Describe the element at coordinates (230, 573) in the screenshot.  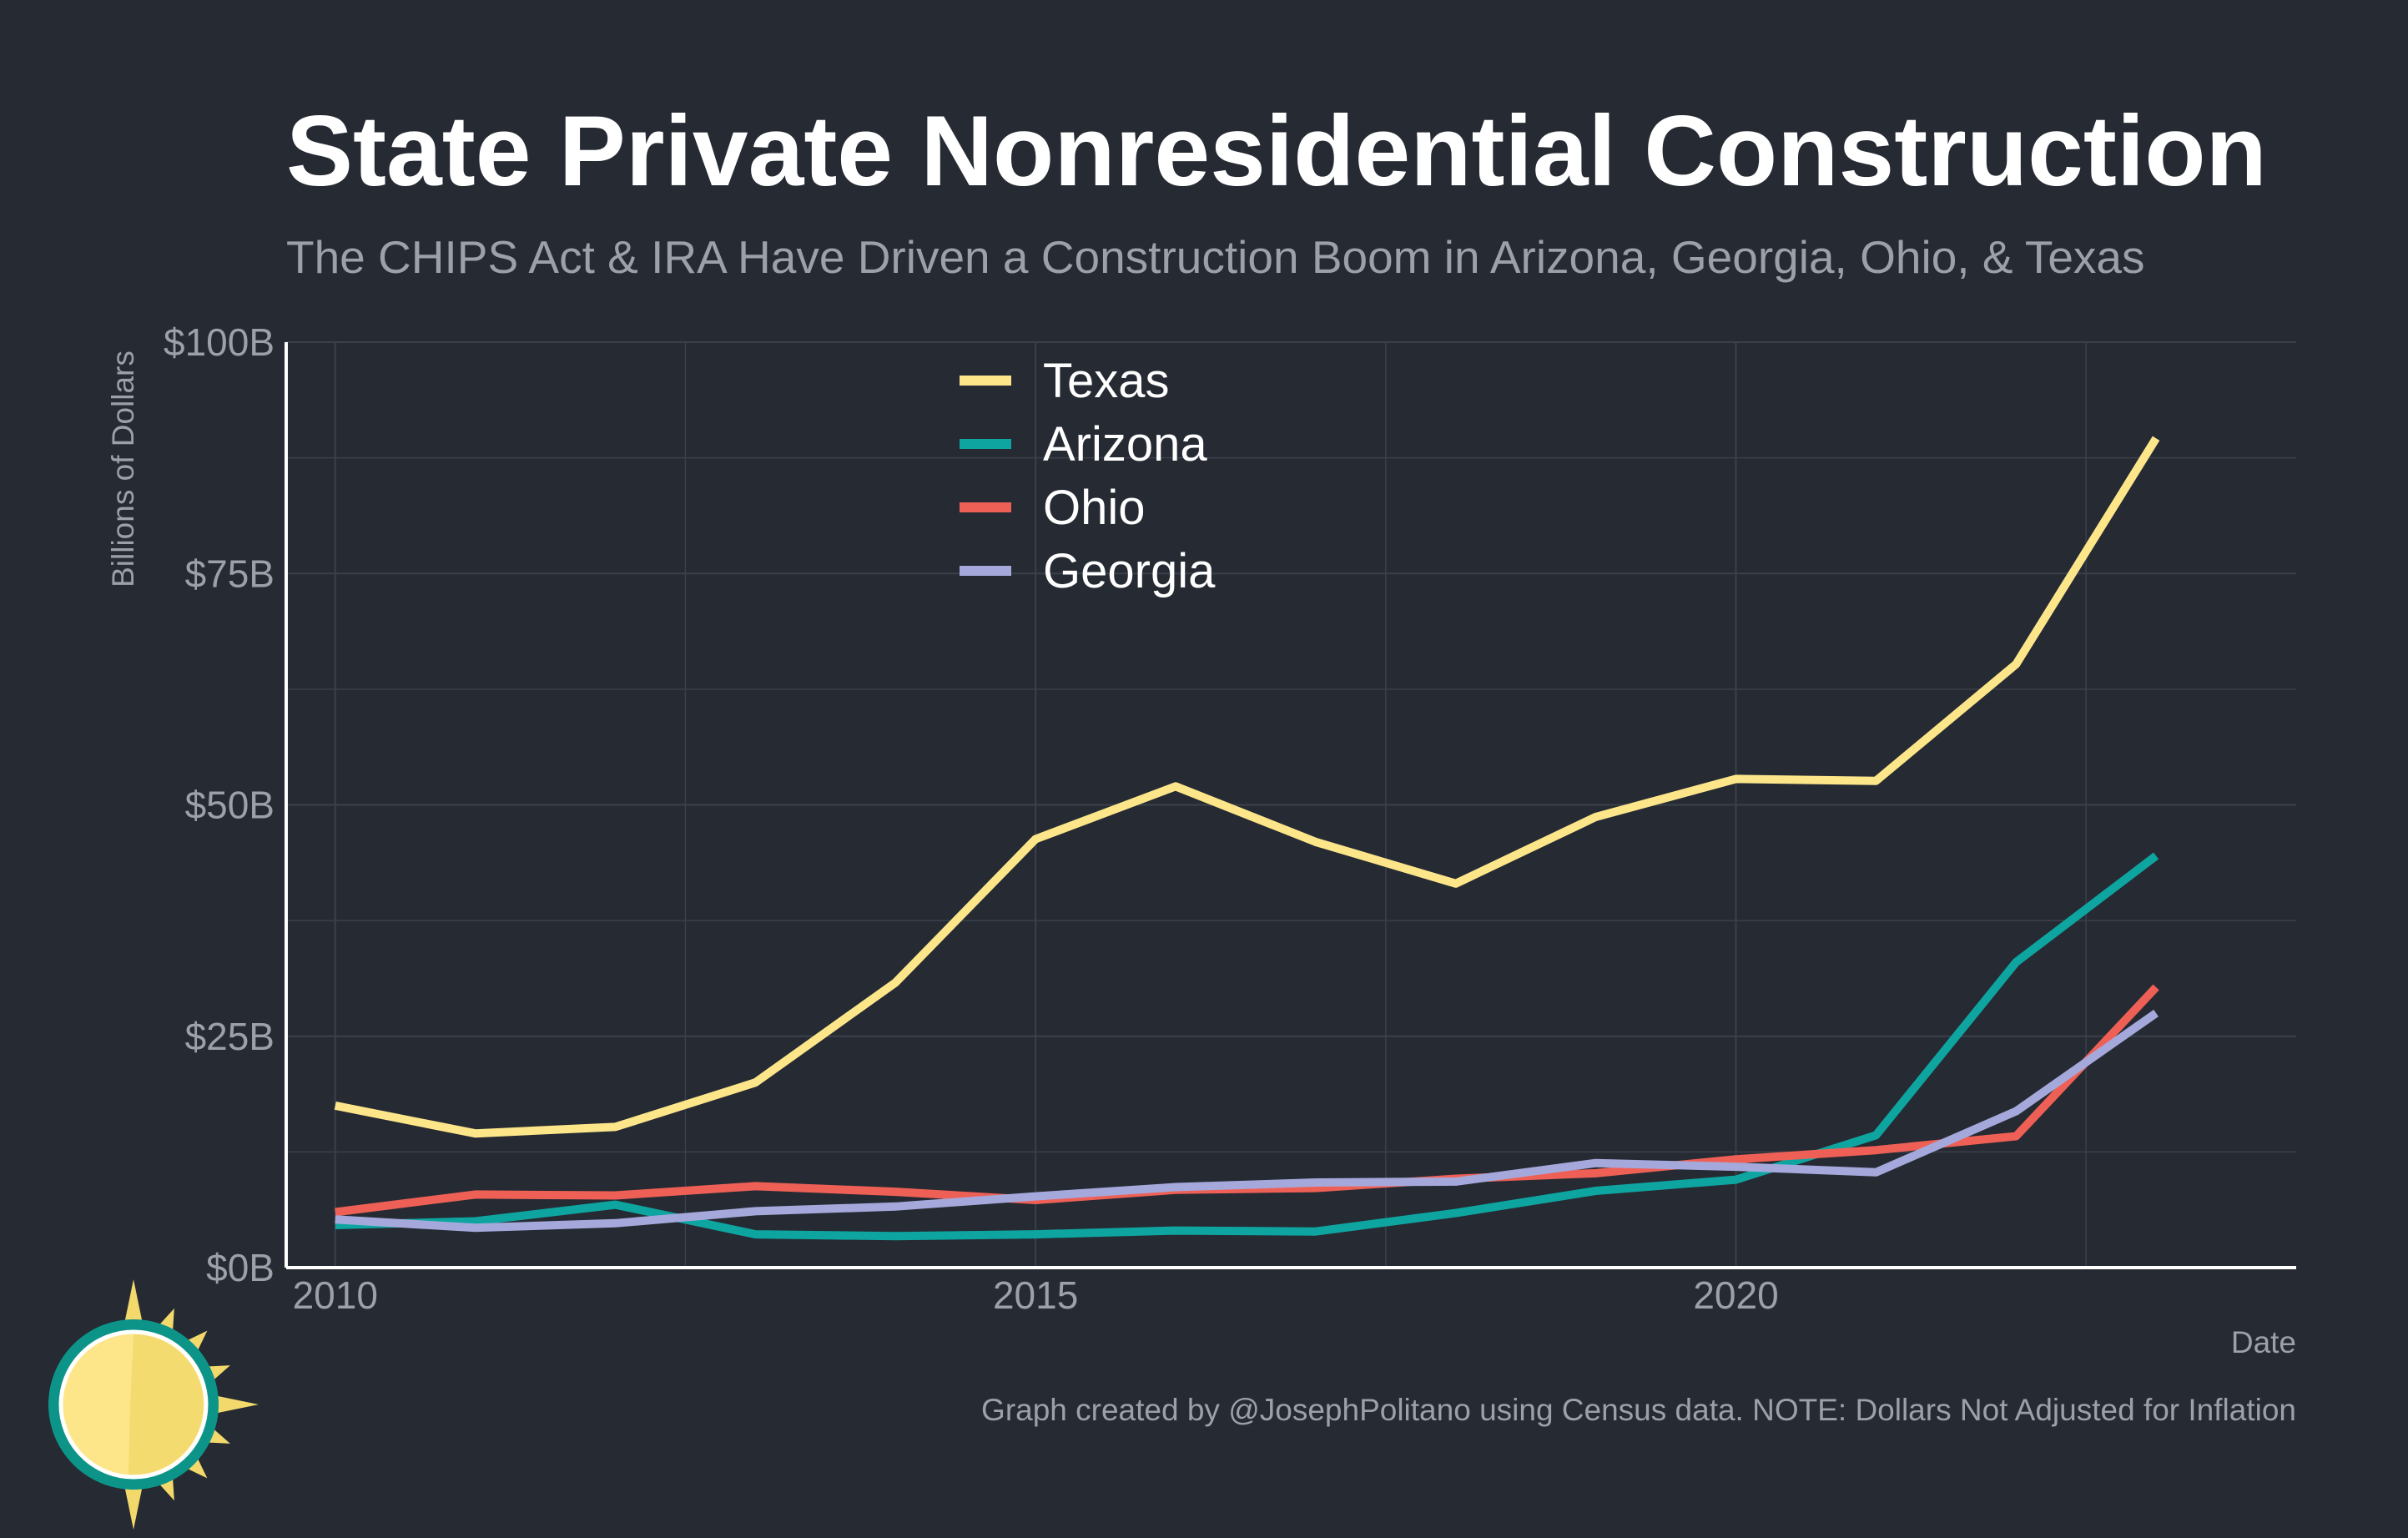
I see `y-tick-label: $75B` at that location.